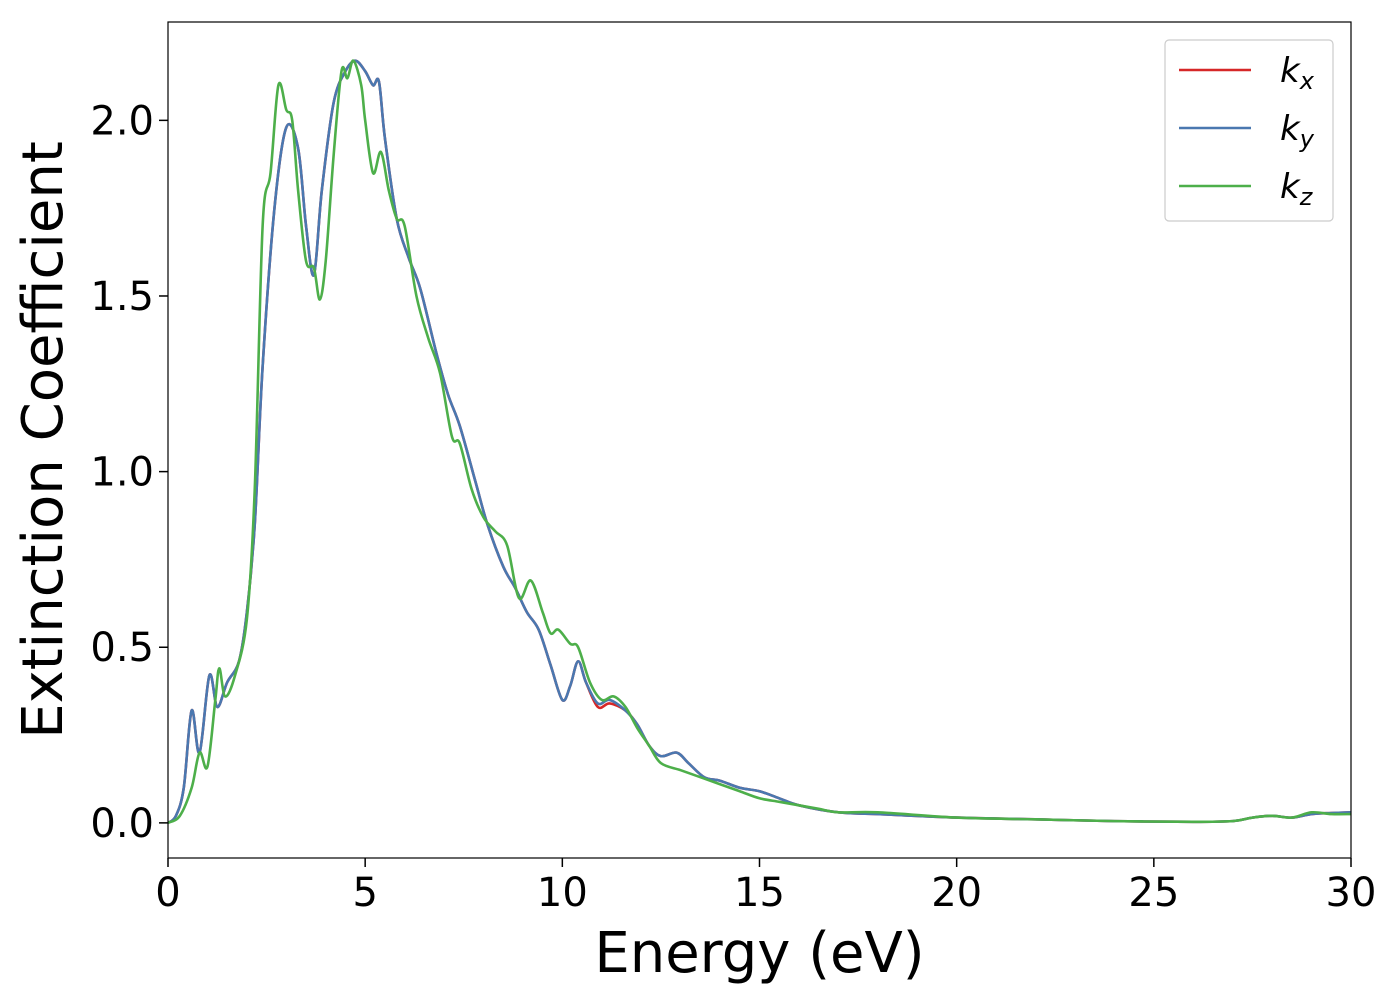 The width and height of the screenshot is (1400, 1000). What do you see at coordinates (1306, 197) in the screenshot?
I see `legend-label-subscript: z` at bounding box center [1306, 197].